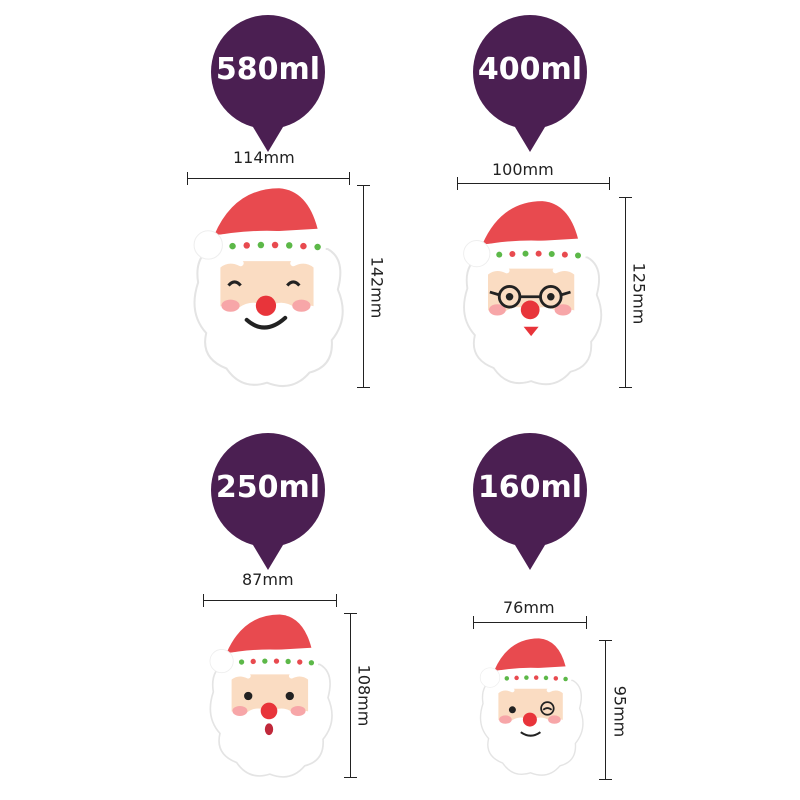 The width and height of the screenshot is (800, 800). What do you see at coordinates (530, 69) in the screenshot?
I see `volume-label: 400ml` at bounding box center [530, 69].